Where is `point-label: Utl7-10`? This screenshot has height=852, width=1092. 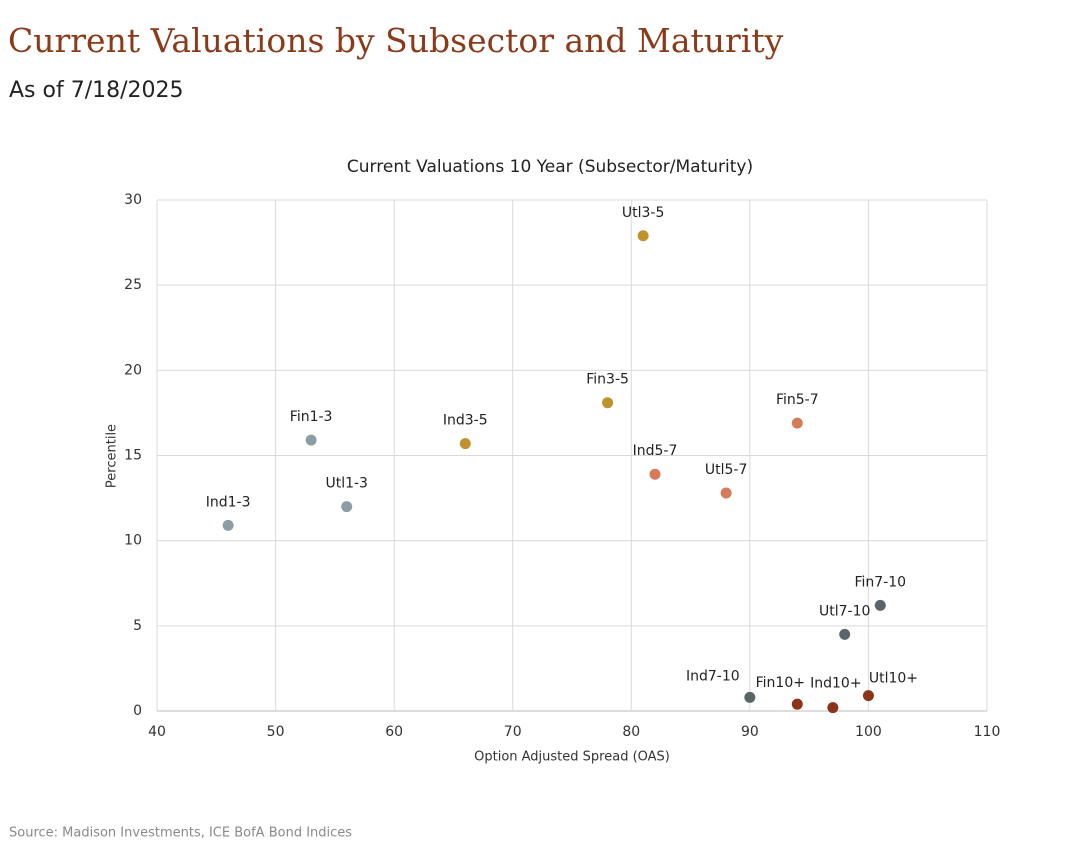
point-label: Utl7-10 is located at coordinates (844, 611).